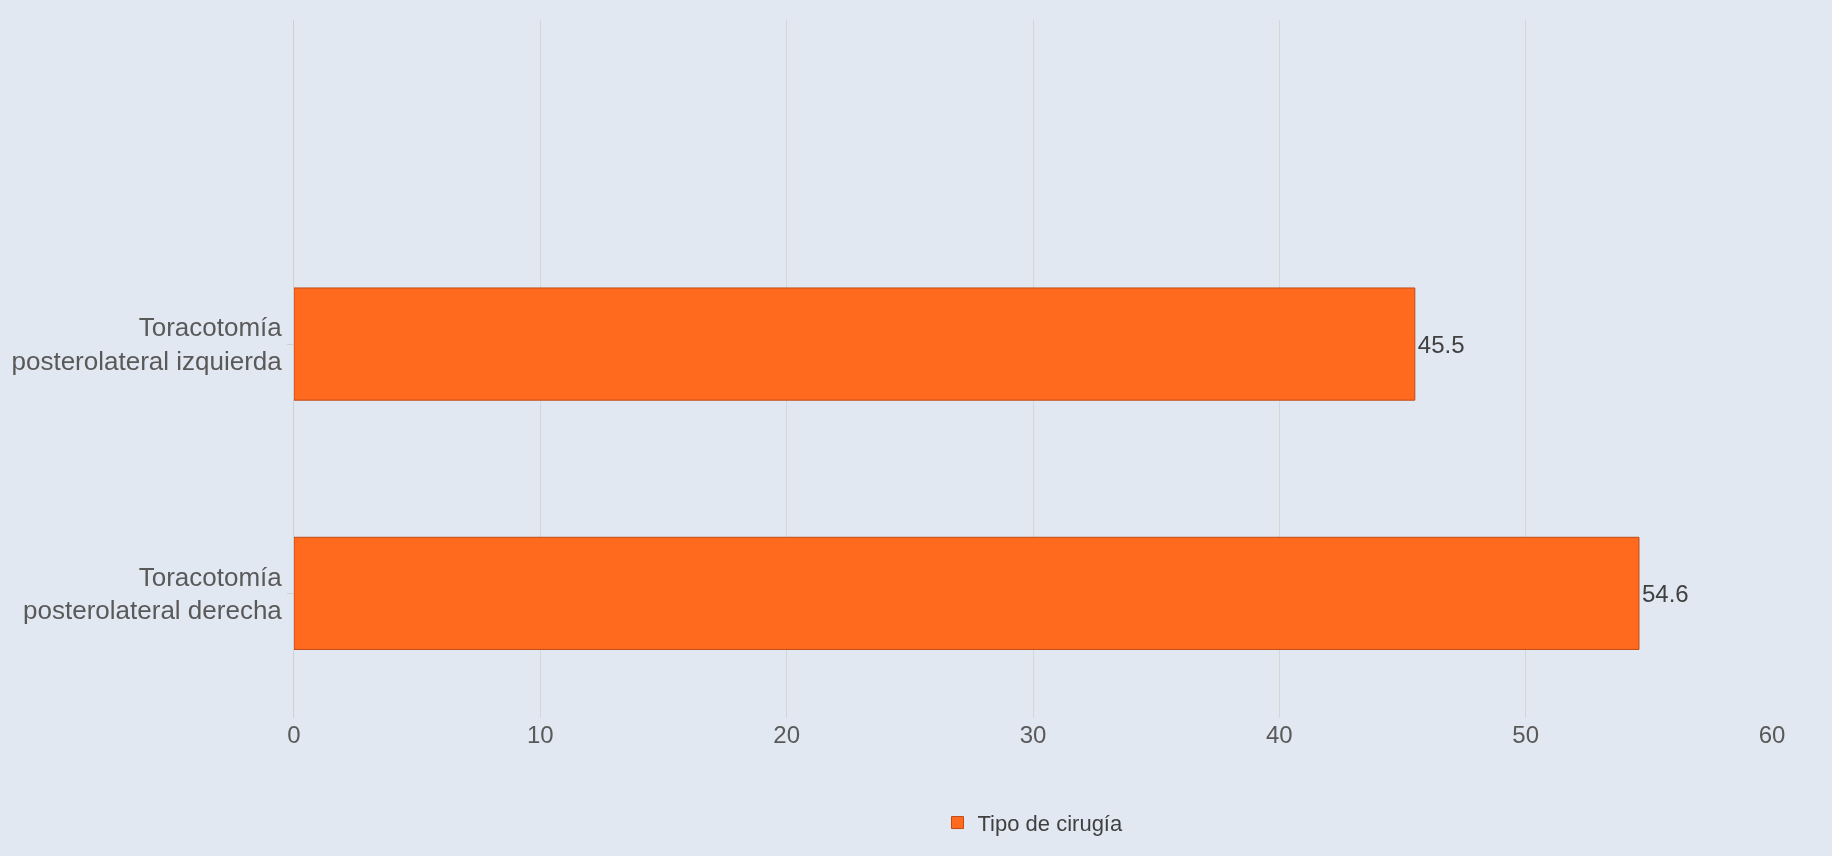 The height and width of the screenshot is (856, 1832). What do you see at coordinates (1526, 734) in the screenshot?
I see `x-tick-label: 50` at bounding box center [1526, 734].